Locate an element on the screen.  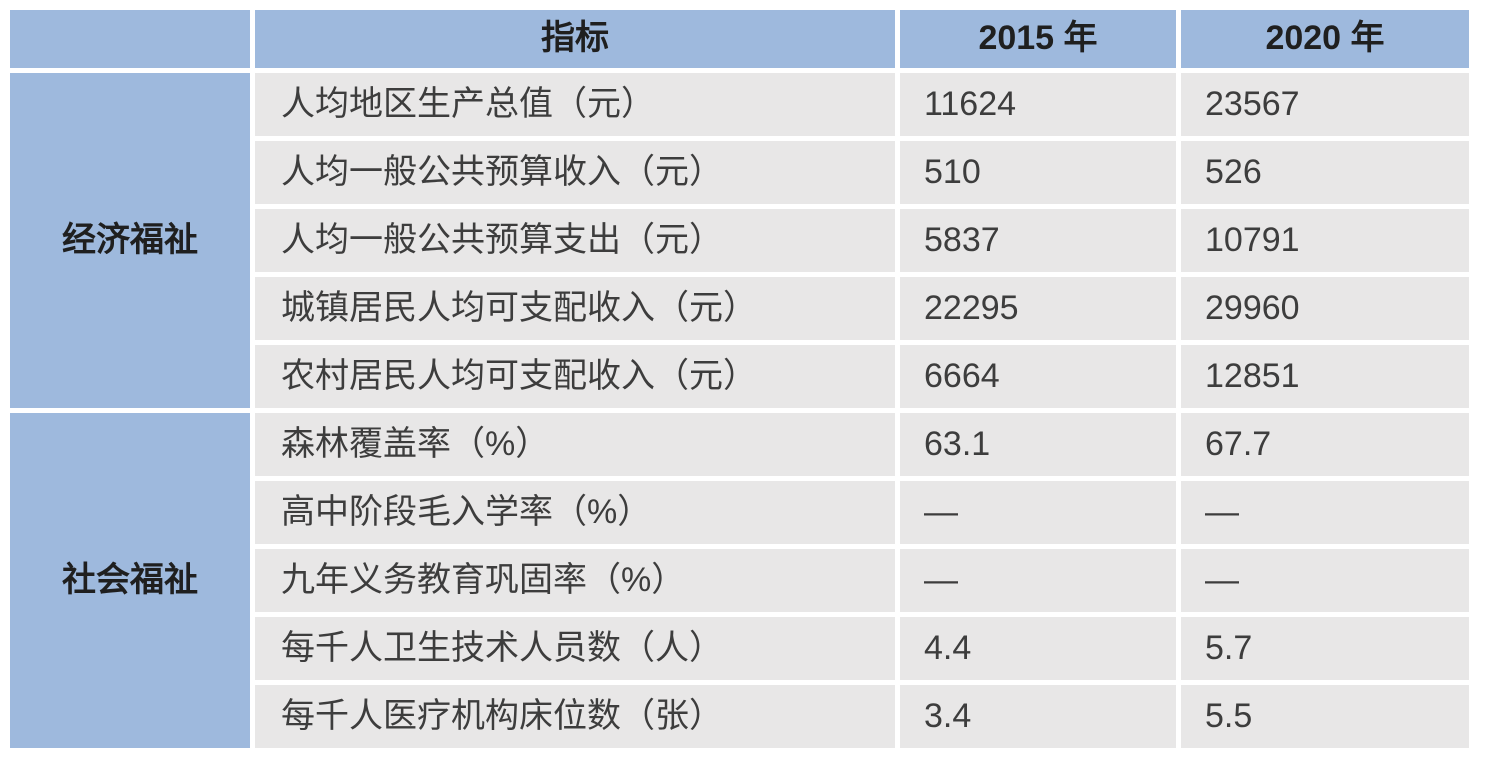
header-cell-group is located at coordinates (130, 39).